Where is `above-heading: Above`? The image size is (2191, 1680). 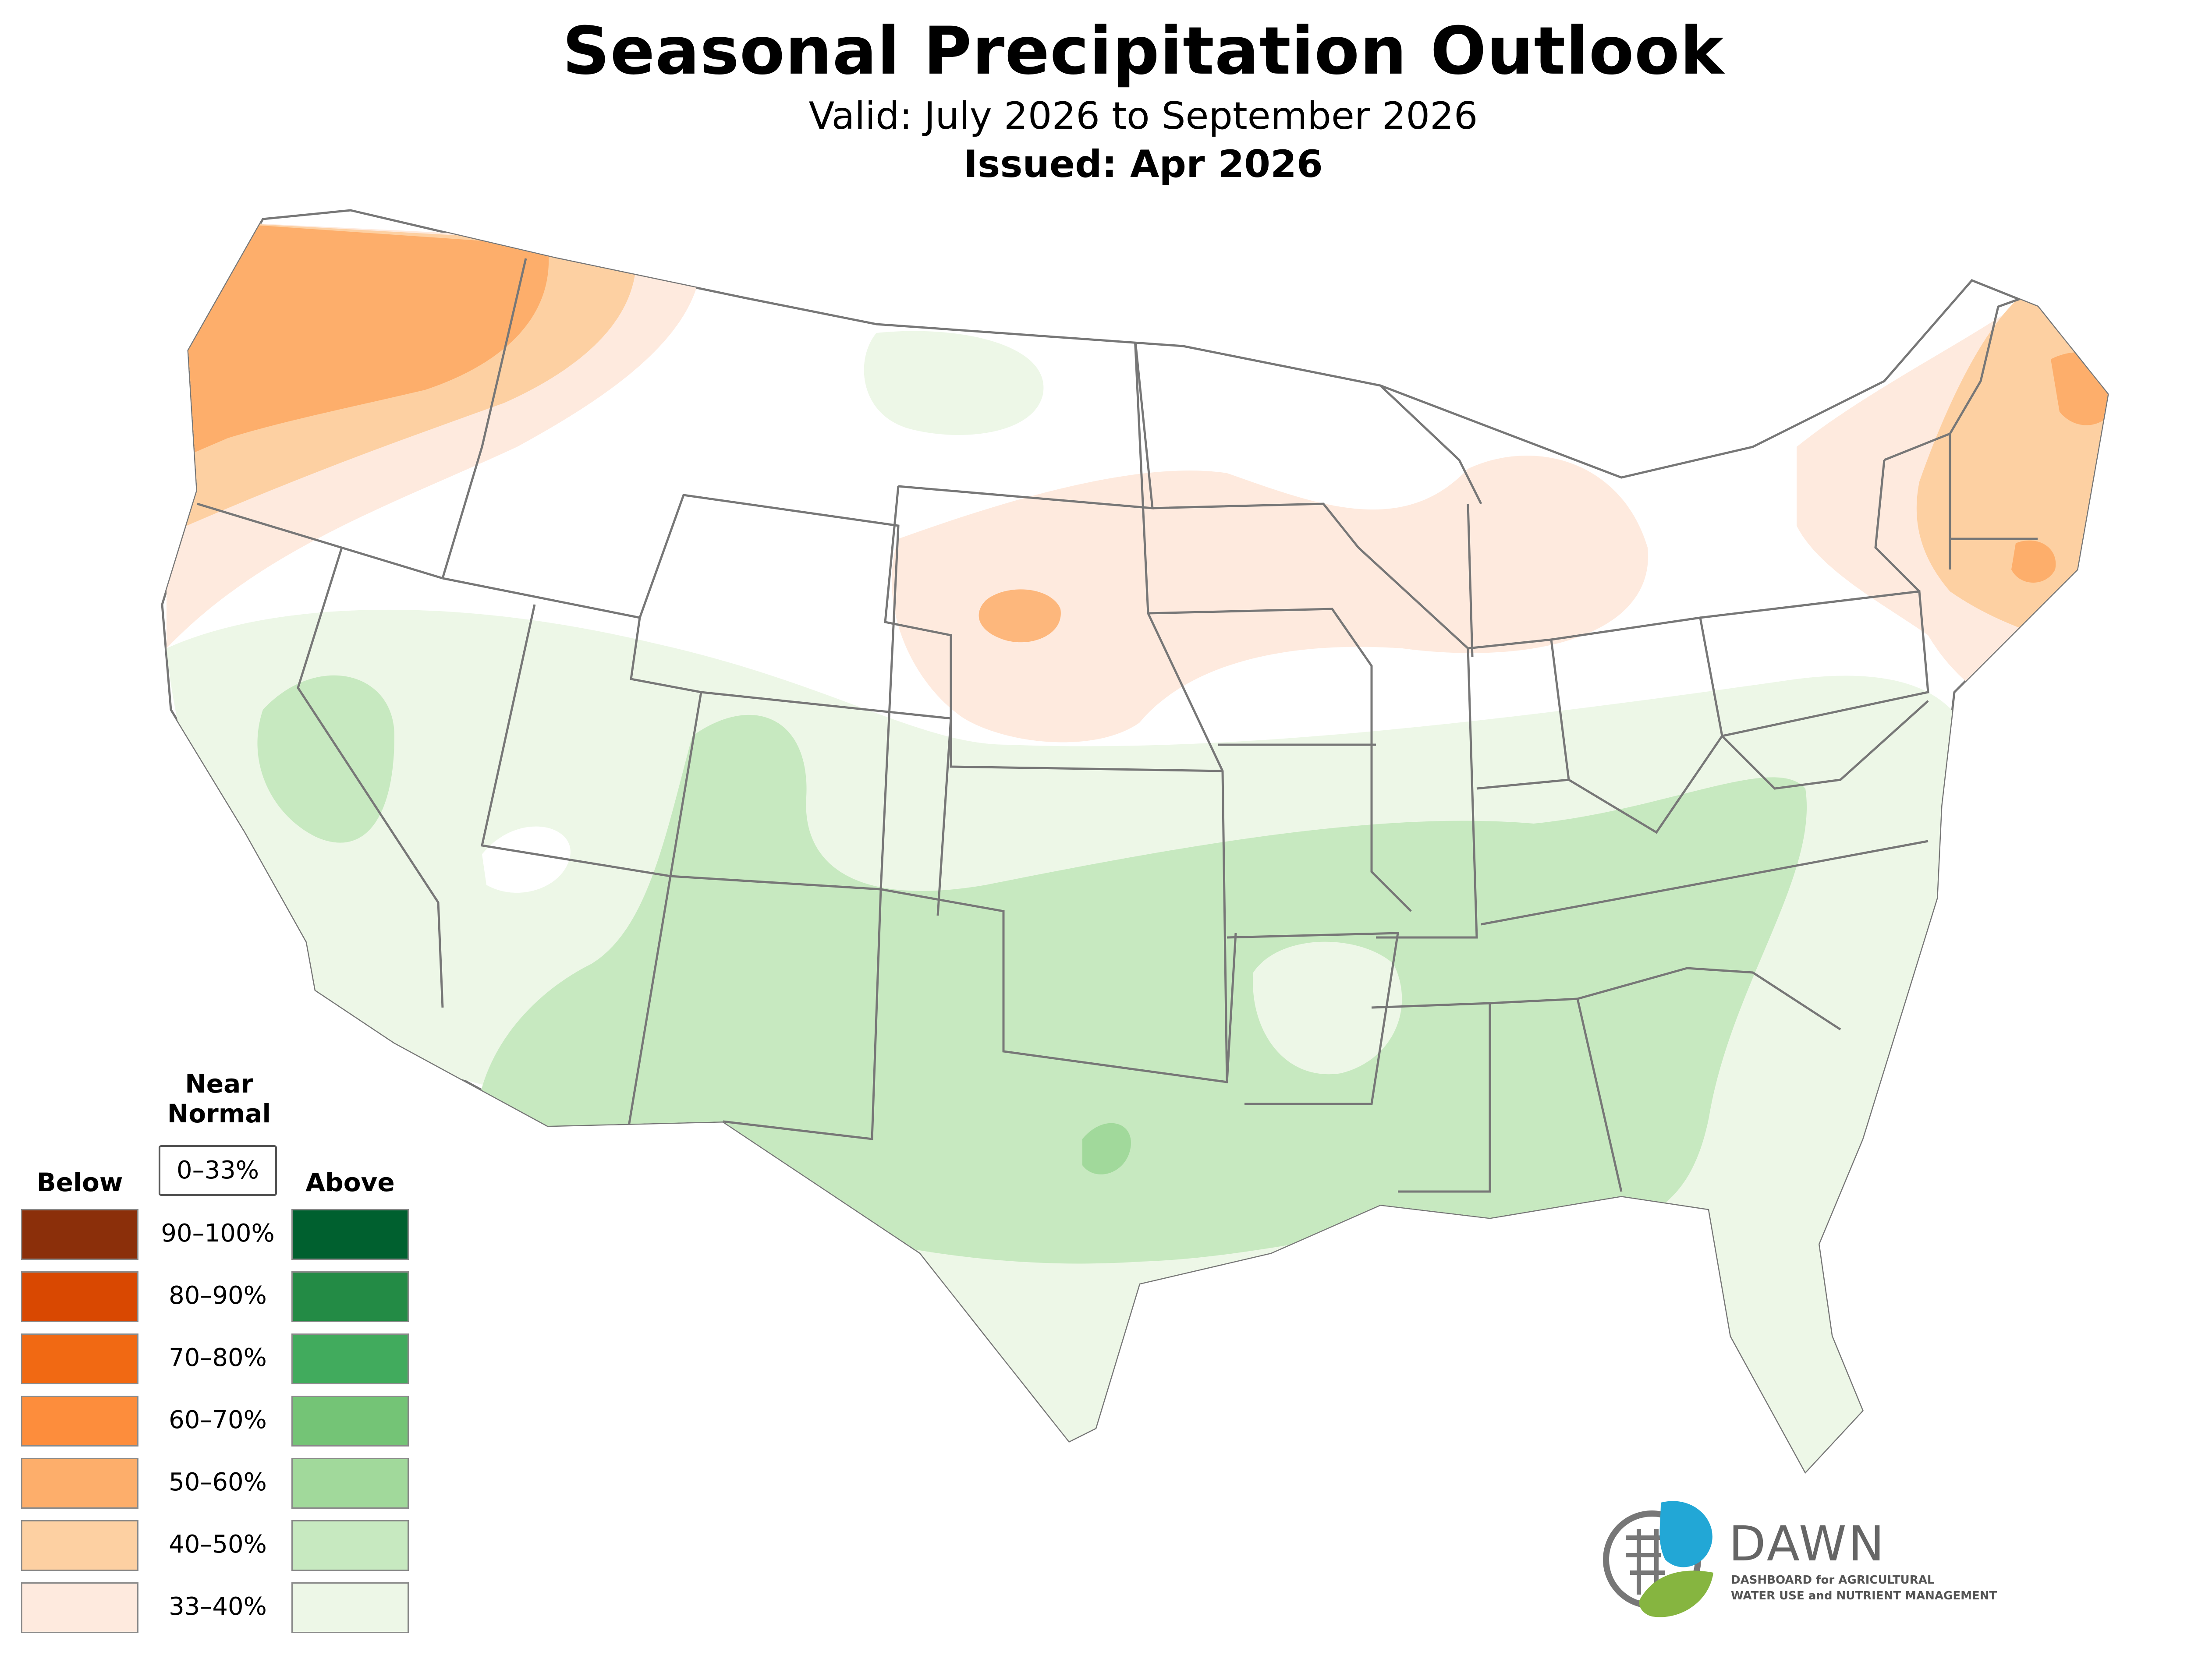
above-heading: Above is located at coordinates (350, 1182).